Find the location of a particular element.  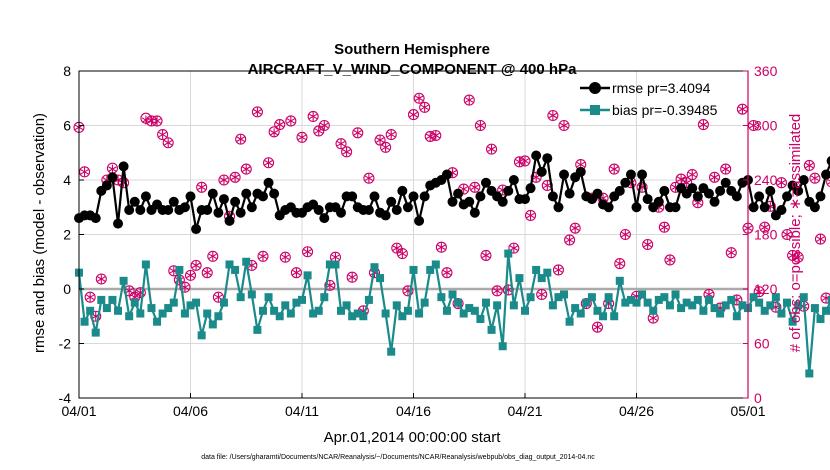

y-tick-label: 4 is located at coordinates (67, 180).